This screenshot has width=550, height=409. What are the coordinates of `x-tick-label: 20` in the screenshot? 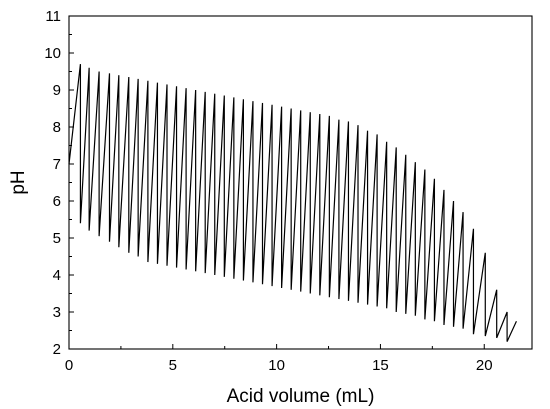 It's located at (484, 365).